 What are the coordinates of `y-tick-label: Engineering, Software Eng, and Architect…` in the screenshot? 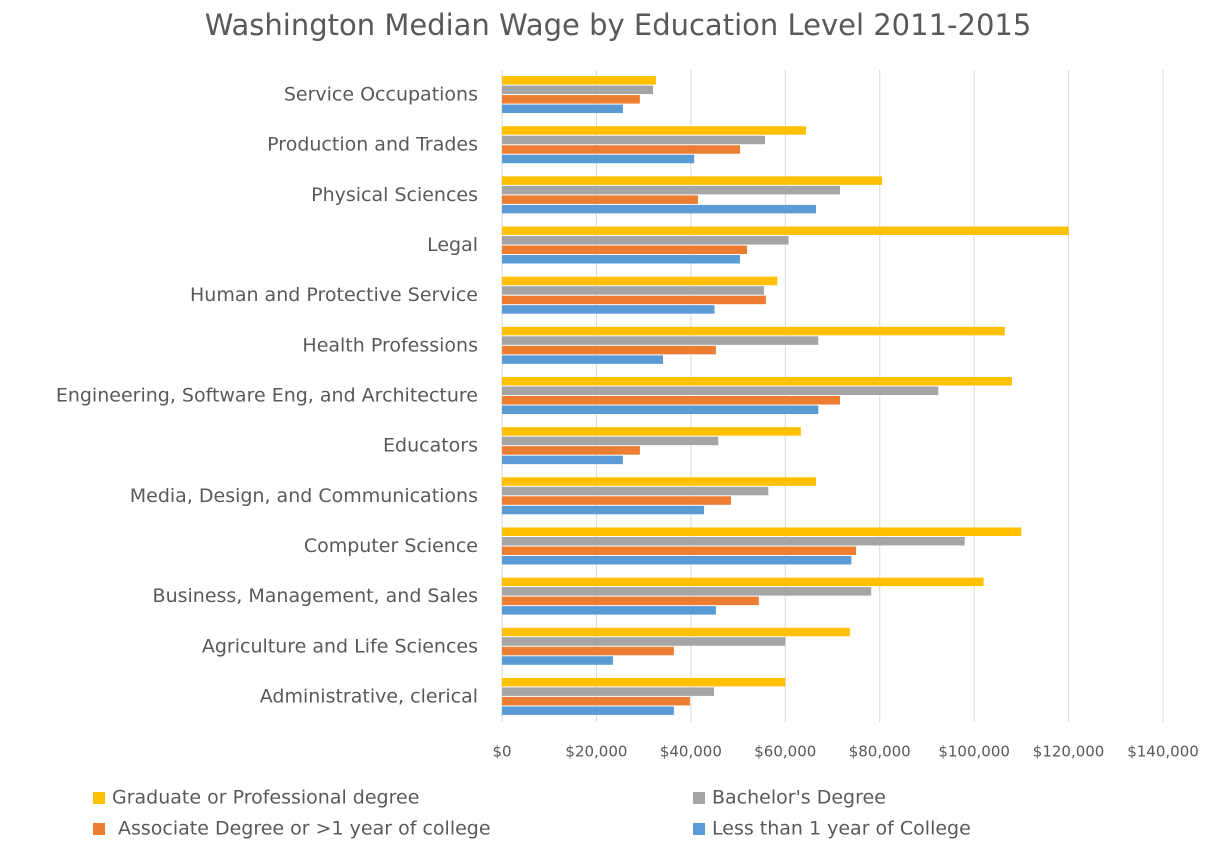 It's located at (267, 396).